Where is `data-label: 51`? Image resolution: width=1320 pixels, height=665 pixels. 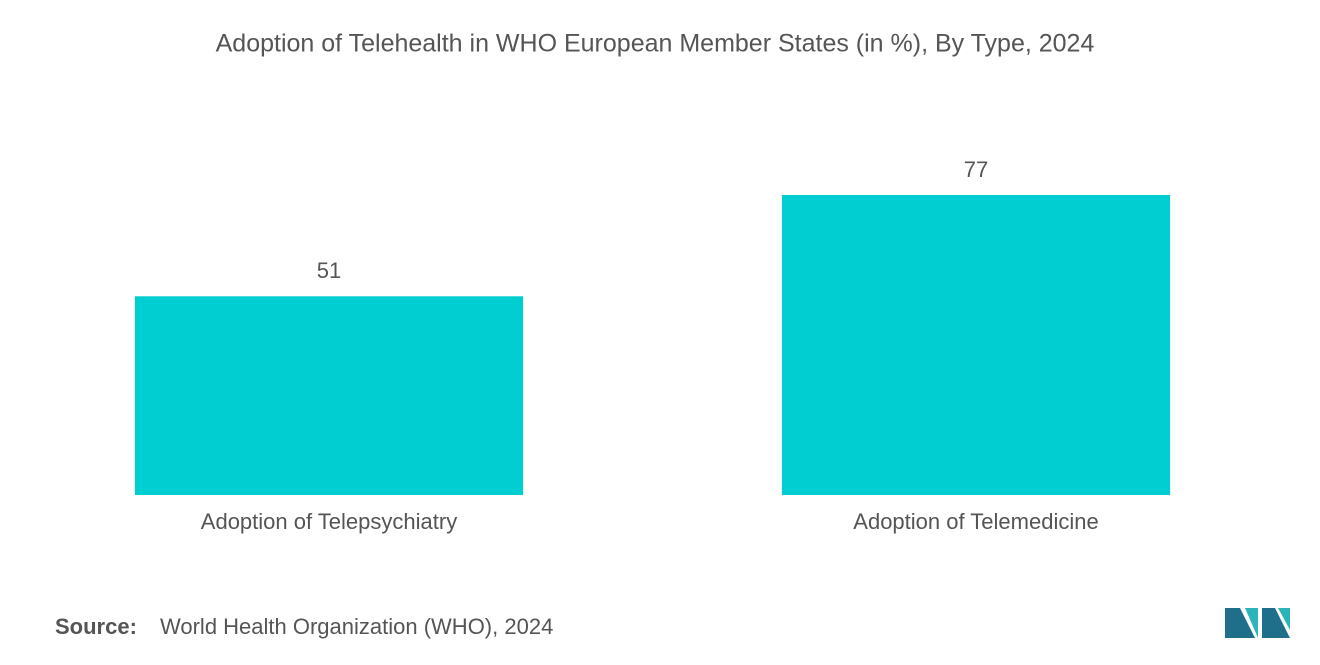
data-label: 51 is located at coordinates (329, 270).